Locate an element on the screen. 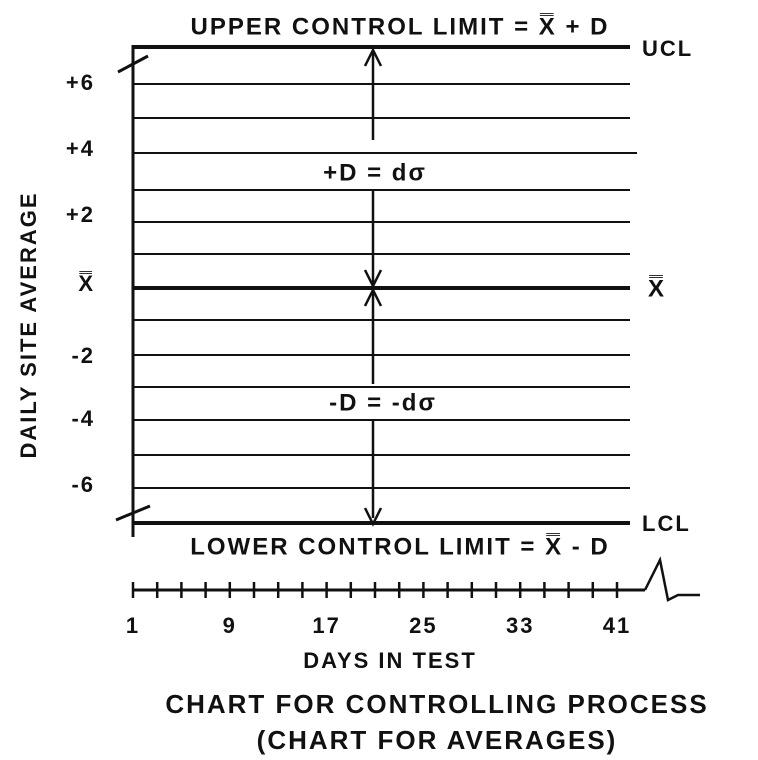 The width and height of the screenshot is (758, 760). x-label: 33 is located at coordinates (520, 625).